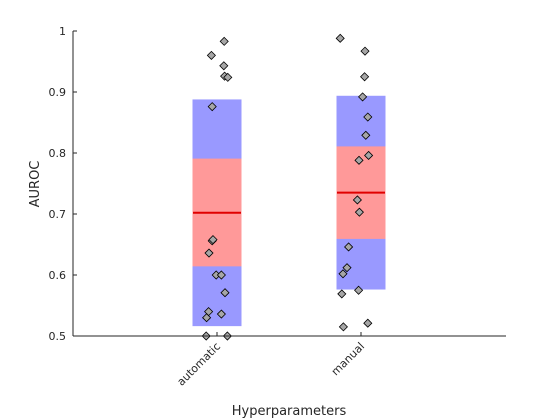 This screenshot has height=420, width=560. What do you see at coordinates (58, 92) in the screenshot?
I see `y-tick-label: 0.9` at bounding box center [58, 92].